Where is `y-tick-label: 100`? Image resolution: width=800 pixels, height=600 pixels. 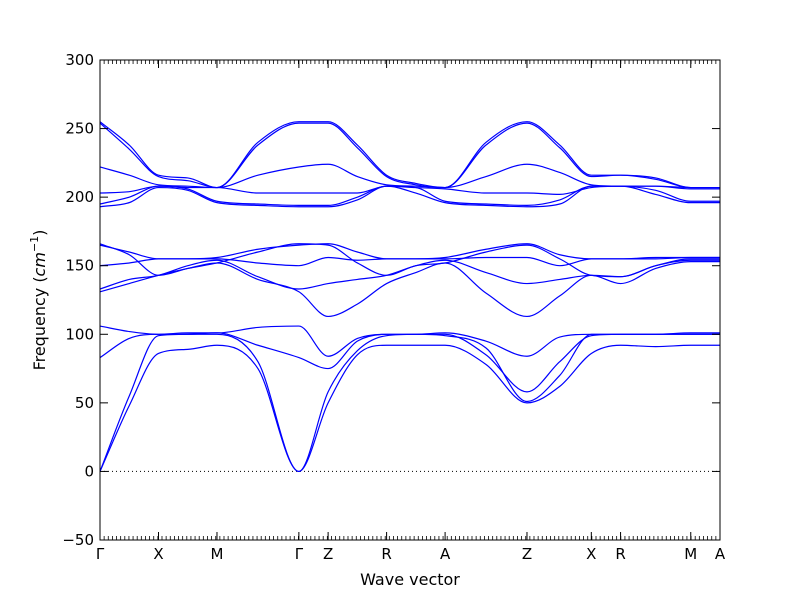
y-tick-label: 100 is located at coordinates (79, 334).